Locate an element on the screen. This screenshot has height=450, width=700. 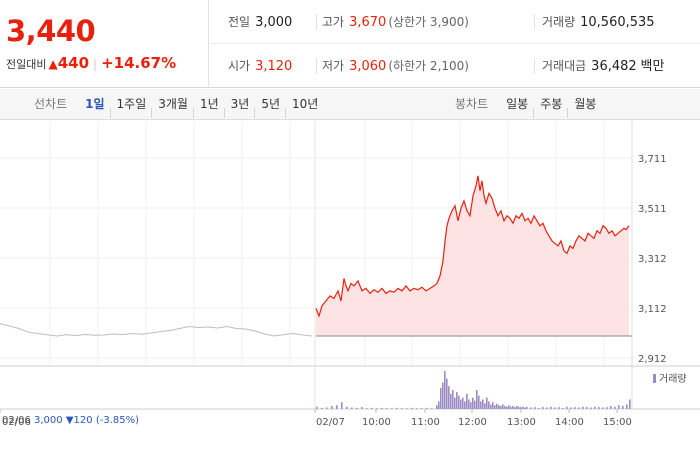
tab-1y: 1년 is located at coordinates (209, 104).